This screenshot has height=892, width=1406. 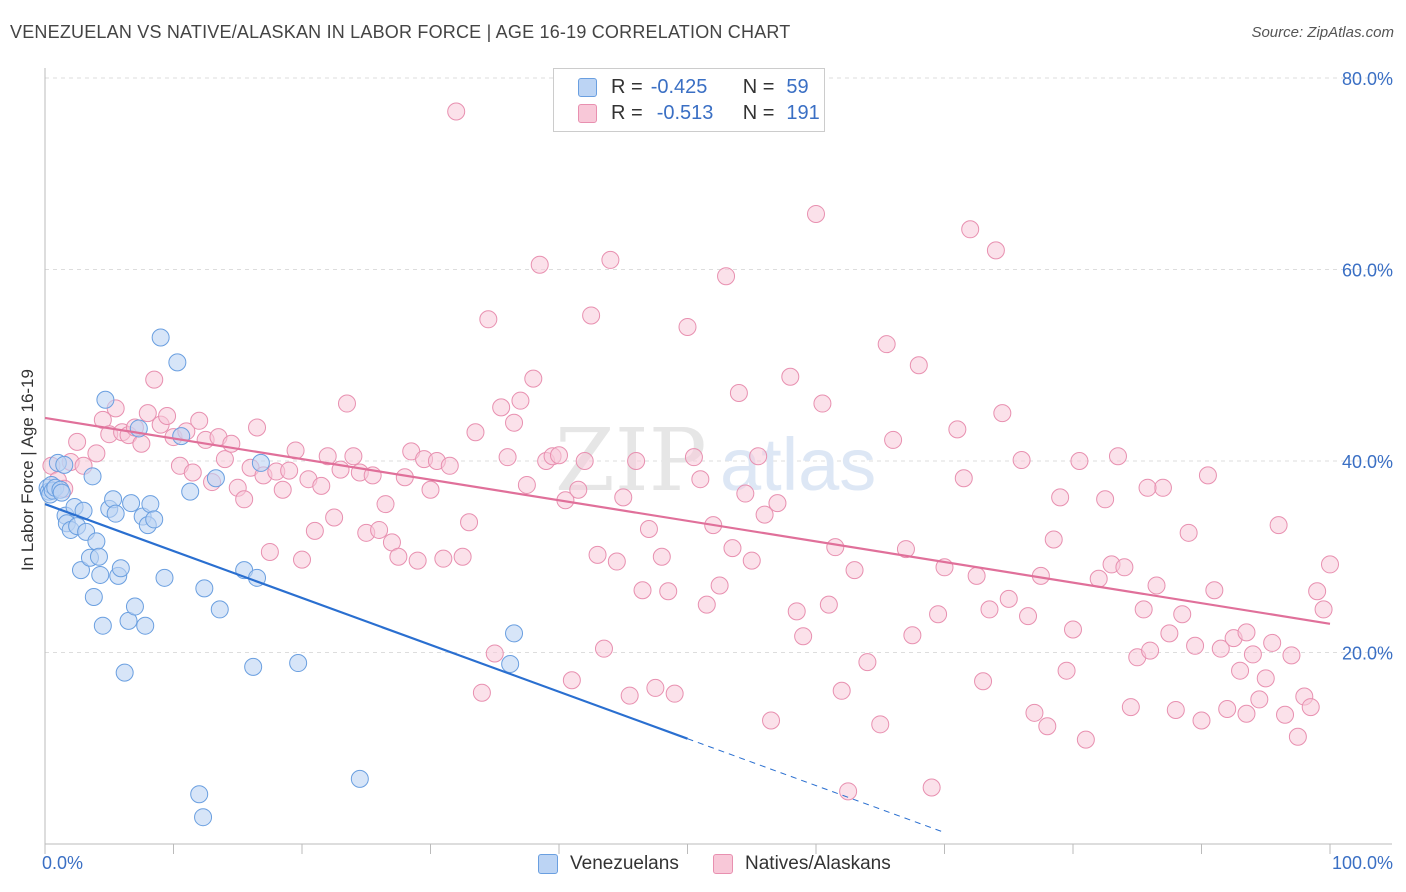 I want to click on n-label: N =, so click(x=758, y=86).